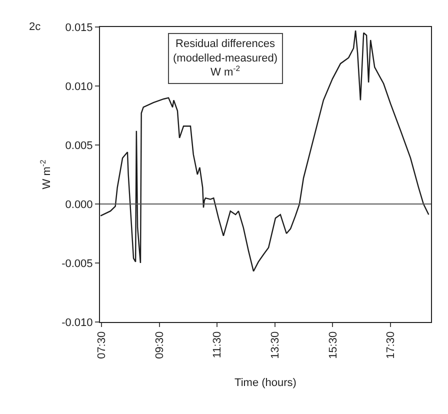 The width and height of the screenshot is (448, 414). What do you see at coordinates (391, 345) in the screenshot?
I see `x-tick-label: 17:30` at bounding box center [391, 345].